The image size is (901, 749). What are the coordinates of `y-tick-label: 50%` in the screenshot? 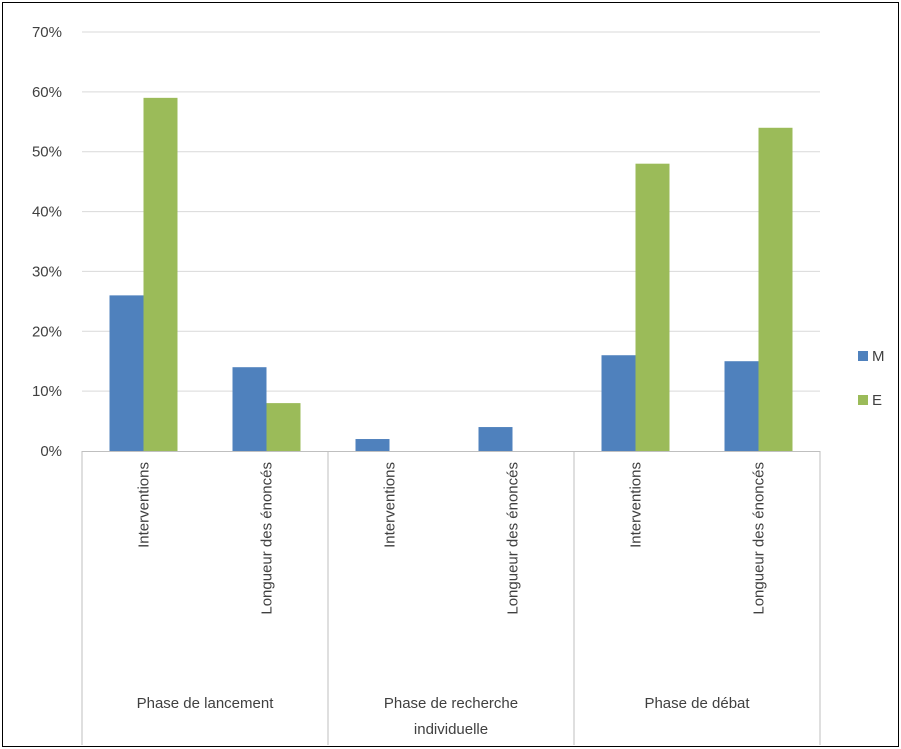 It's located at (47, 152).